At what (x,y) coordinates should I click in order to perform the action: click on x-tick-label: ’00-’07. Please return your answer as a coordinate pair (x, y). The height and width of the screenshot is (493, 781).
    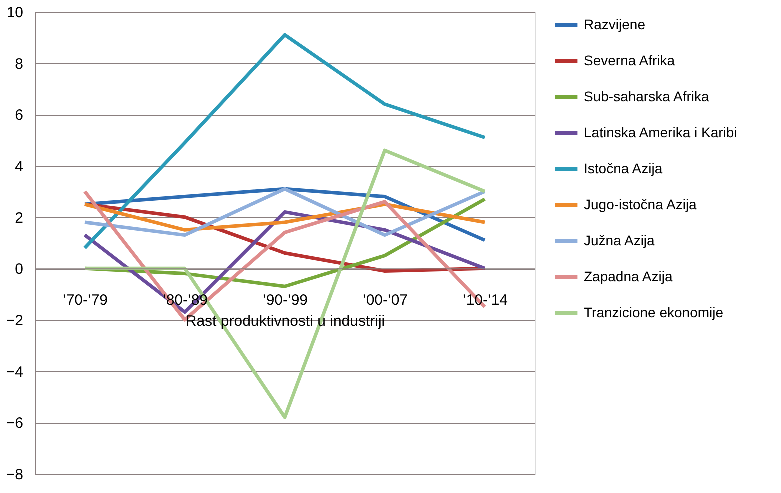
    Looking at the image, I should click on (385, 301).